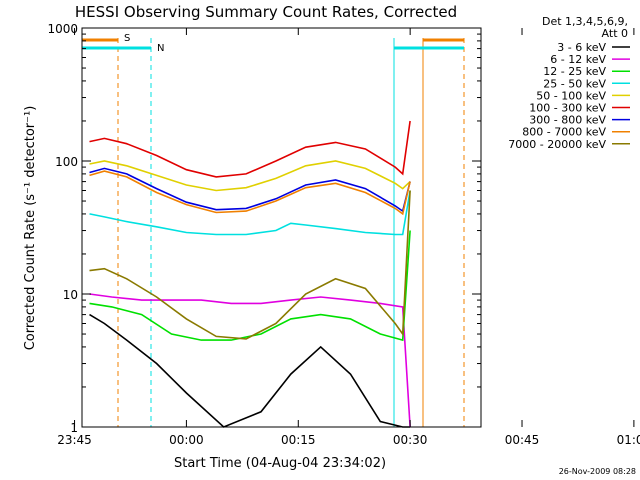 Image resolution: width=640 pixels, height=480 pixels. Describe the element at coordinates (628, 440) in the screenshot. I see `x-tick-label-5: 01:00` at that location.